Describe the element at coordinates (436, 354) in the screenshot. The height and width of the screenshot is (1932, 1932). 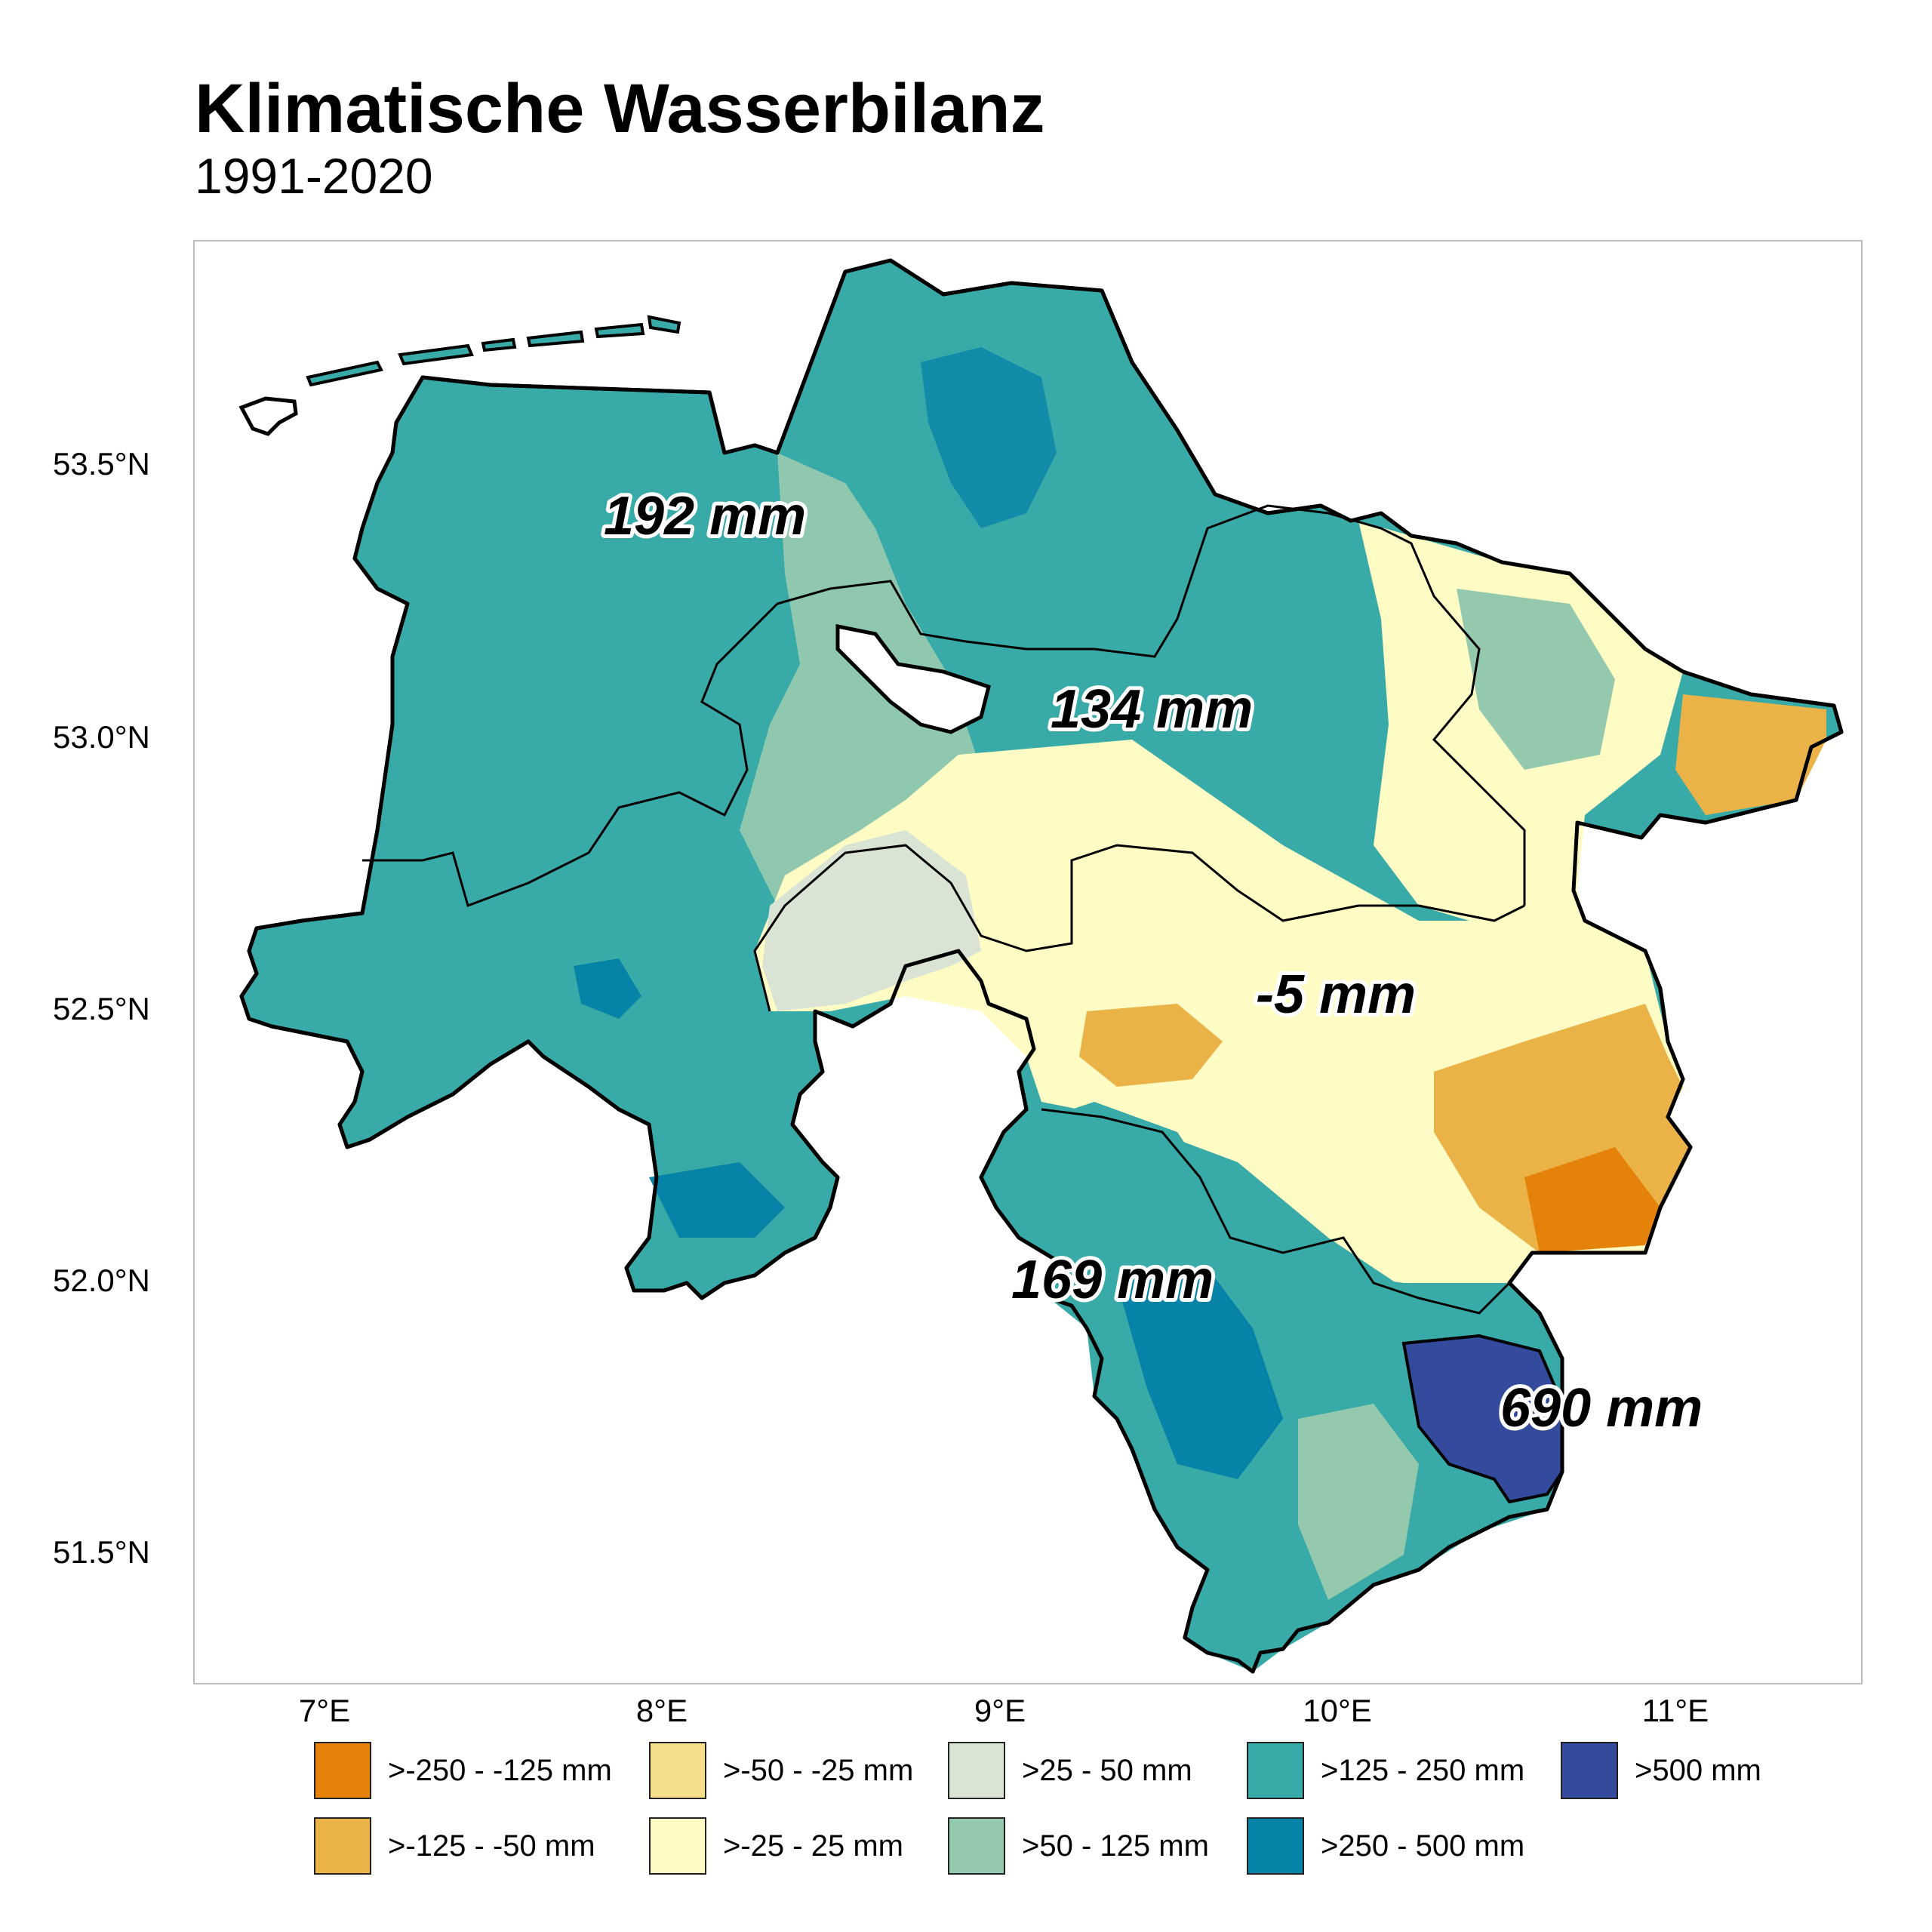
I see `island-norderney` at that location.